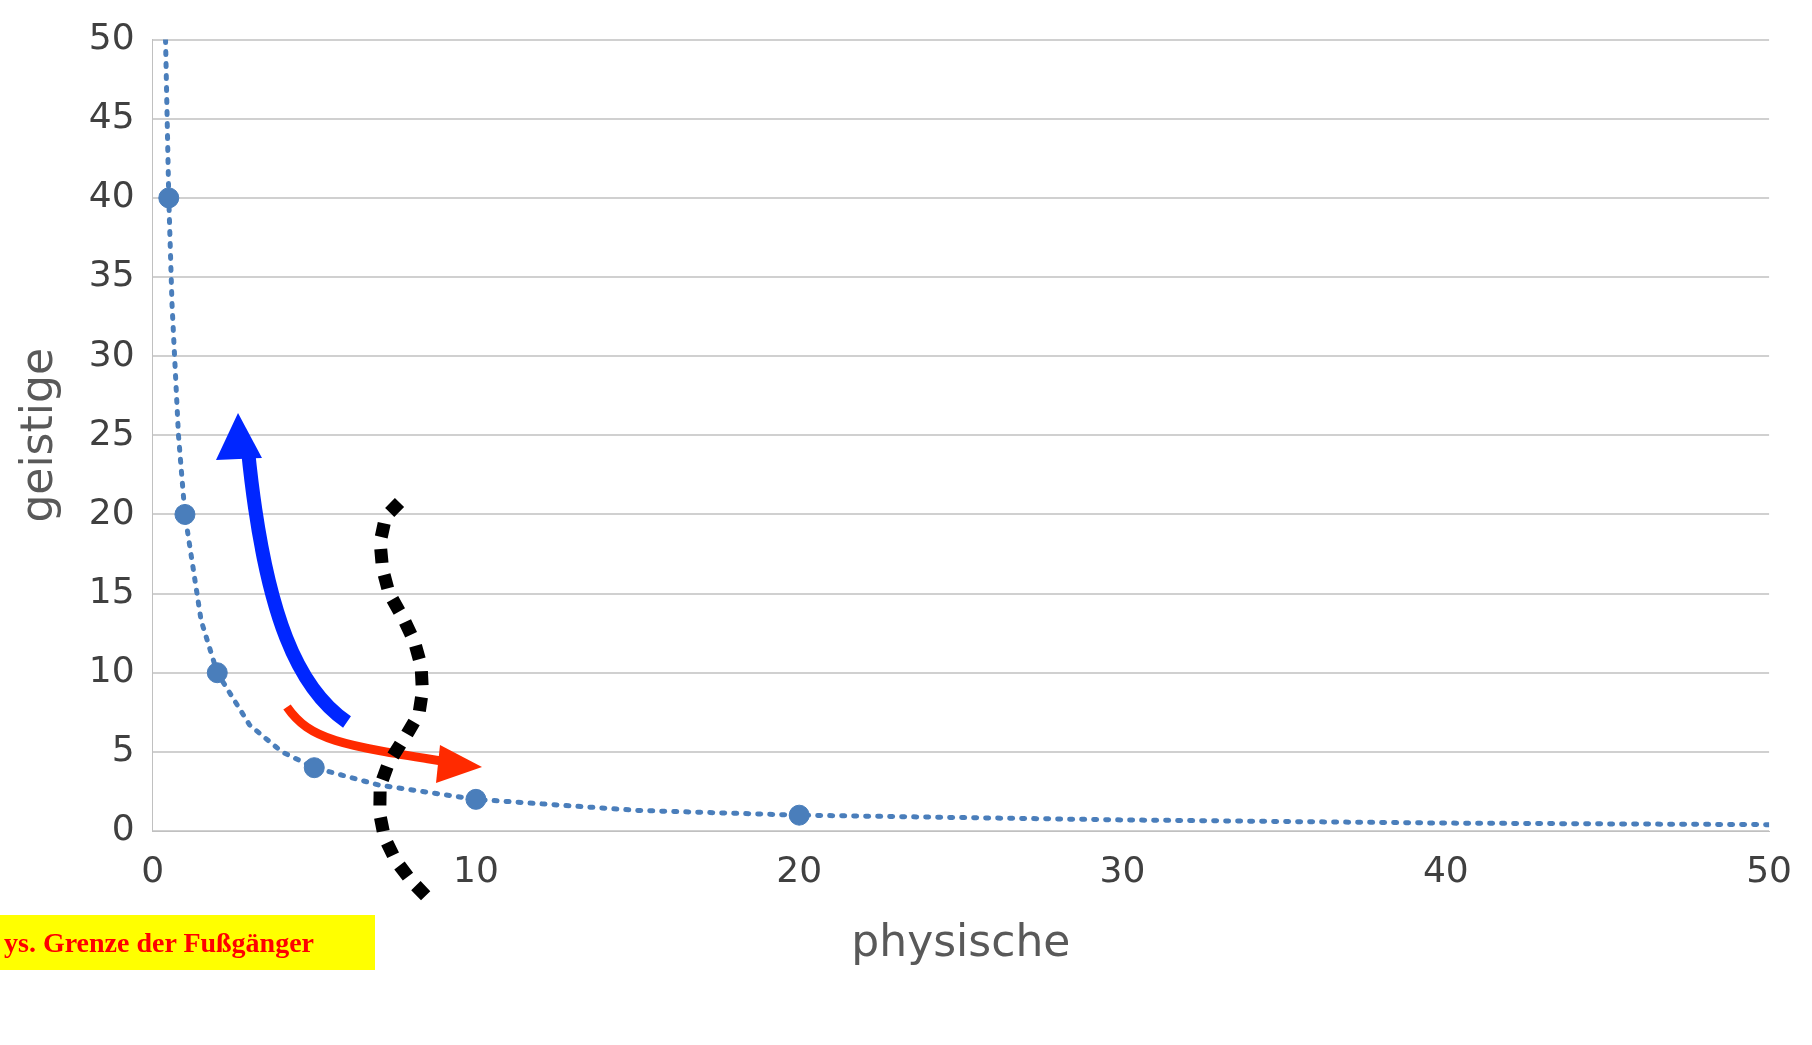 The height and width of the screenshot is (1045, 1812). What do you see at coordinates (111, 353) in the screenshot?
I see `y-tick-label: 30` at bounding box center [111, 353].